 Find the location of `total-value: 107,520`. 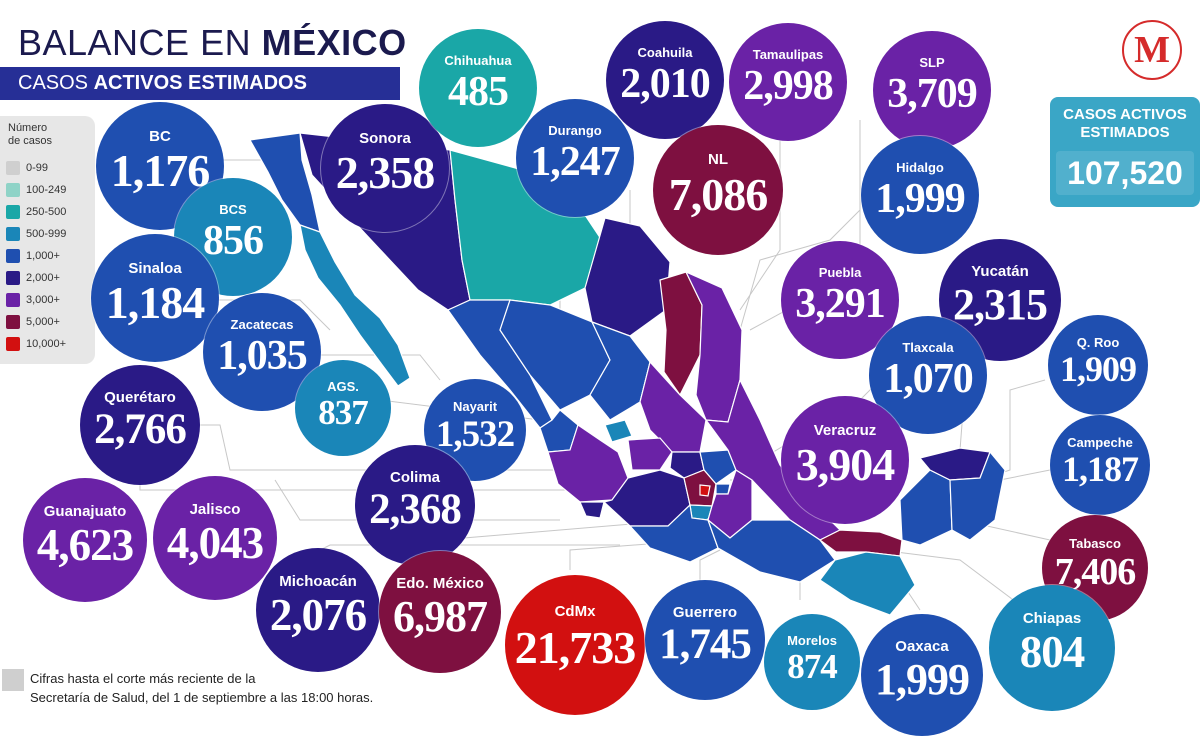

total-value: 107,520 is located at coordinates (1125, 173).